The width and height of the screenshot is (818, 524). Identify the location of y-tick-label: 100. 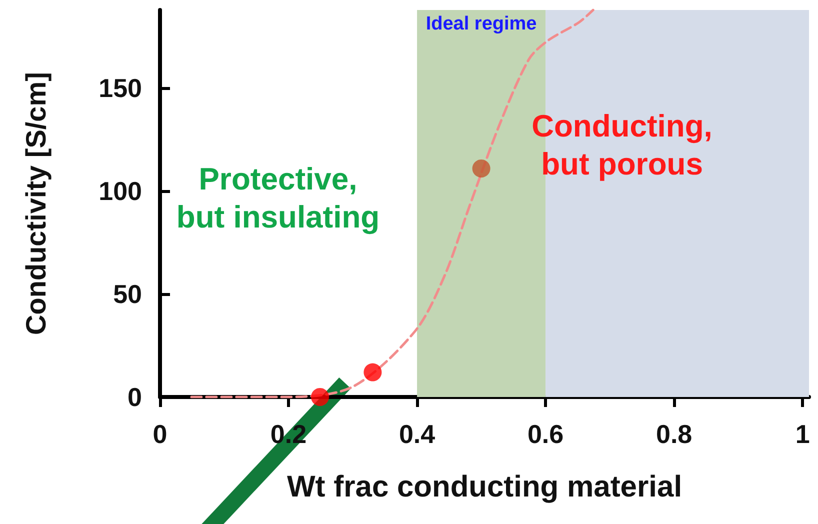
(120, 191).